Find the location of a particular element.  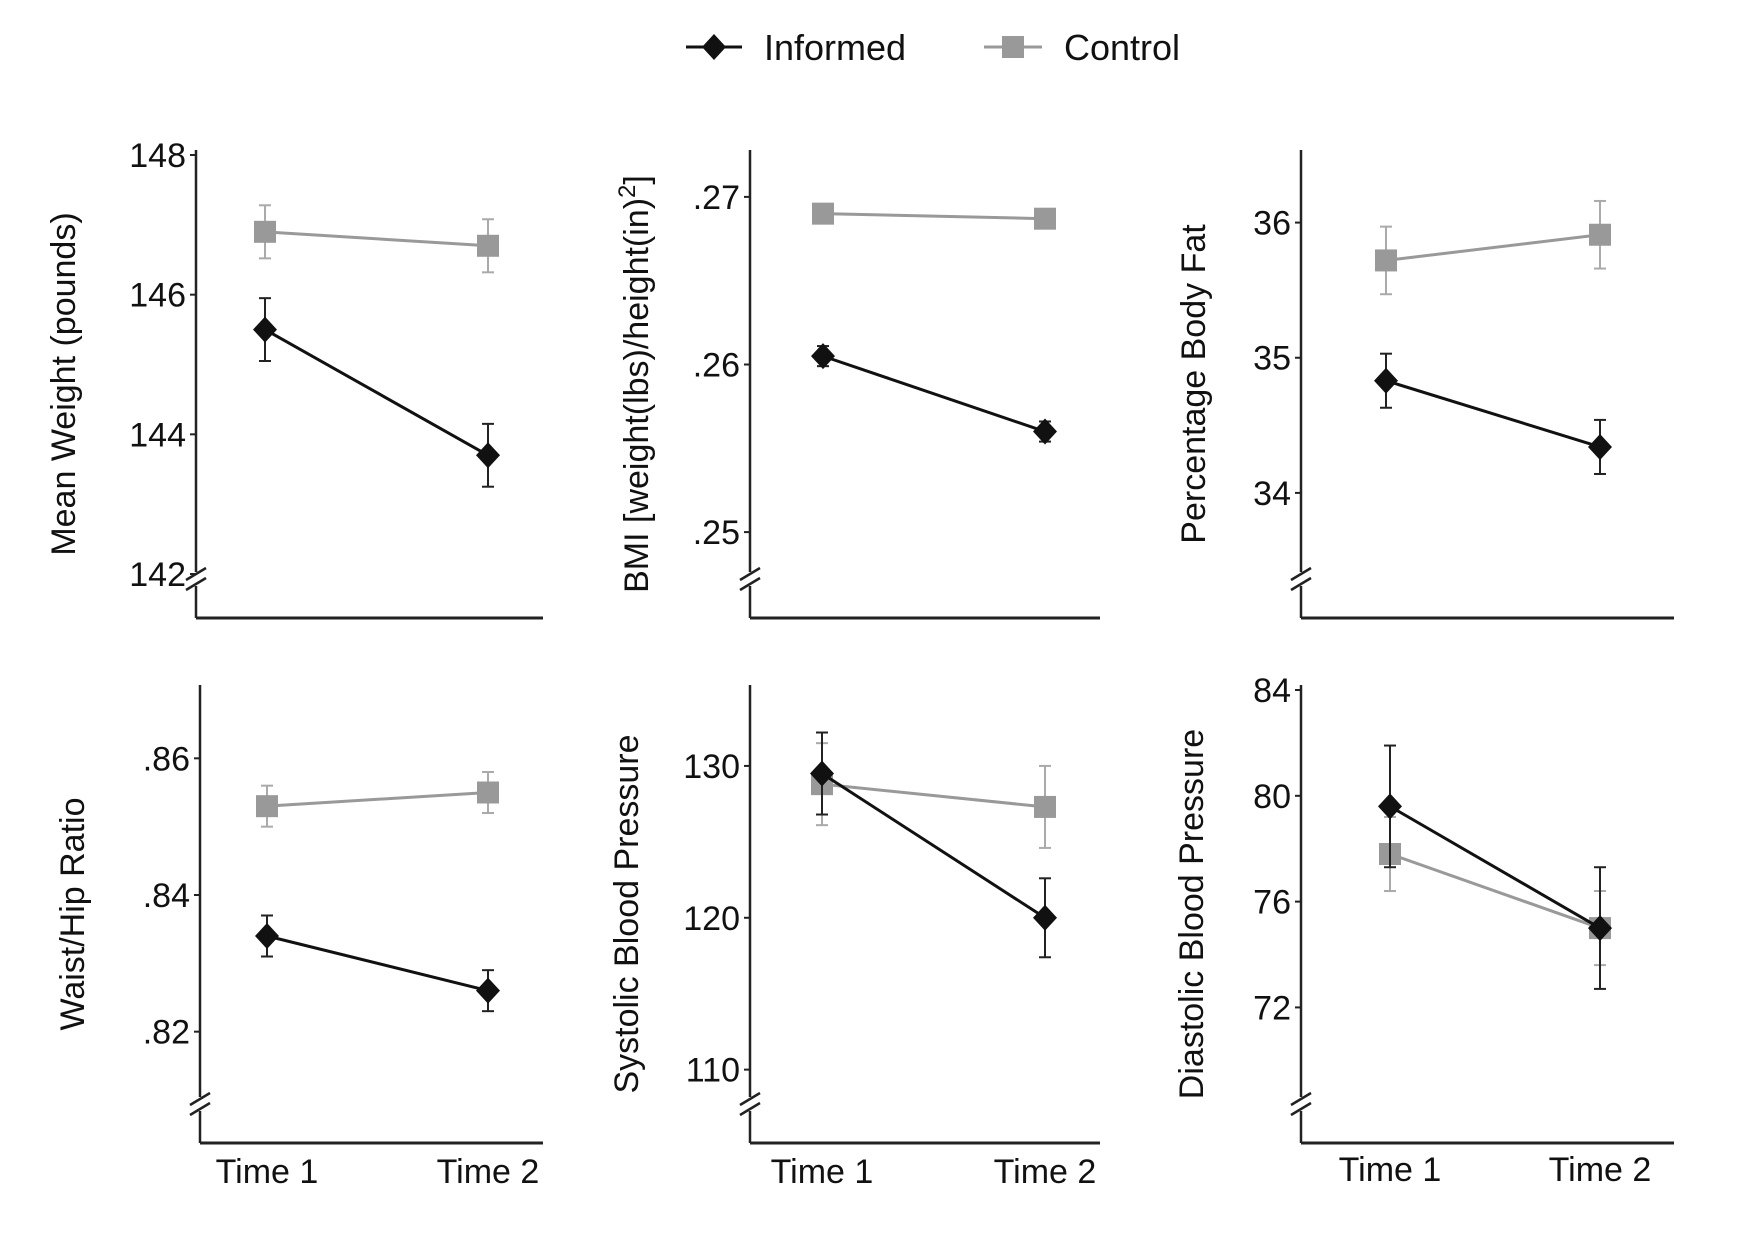

y-tick-label: .27 is located at coordinates (716, 198).